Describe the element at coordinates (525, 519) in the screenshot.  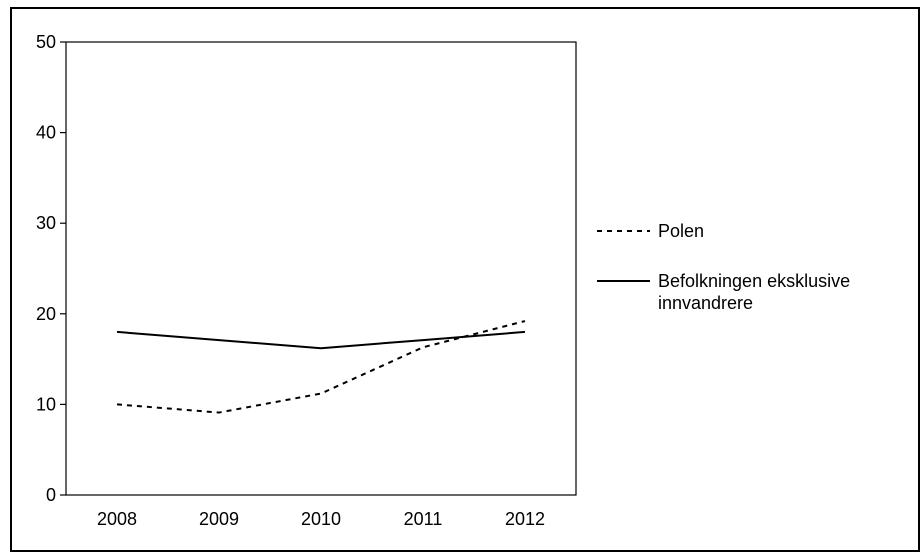
I see `x-tick-label: 2012` at that location.